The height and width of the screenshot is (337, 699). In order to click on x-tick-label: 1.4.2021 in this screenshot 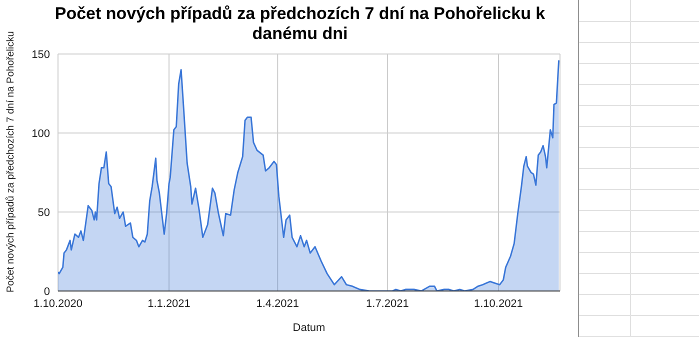, I will do `click(278, 304)`.